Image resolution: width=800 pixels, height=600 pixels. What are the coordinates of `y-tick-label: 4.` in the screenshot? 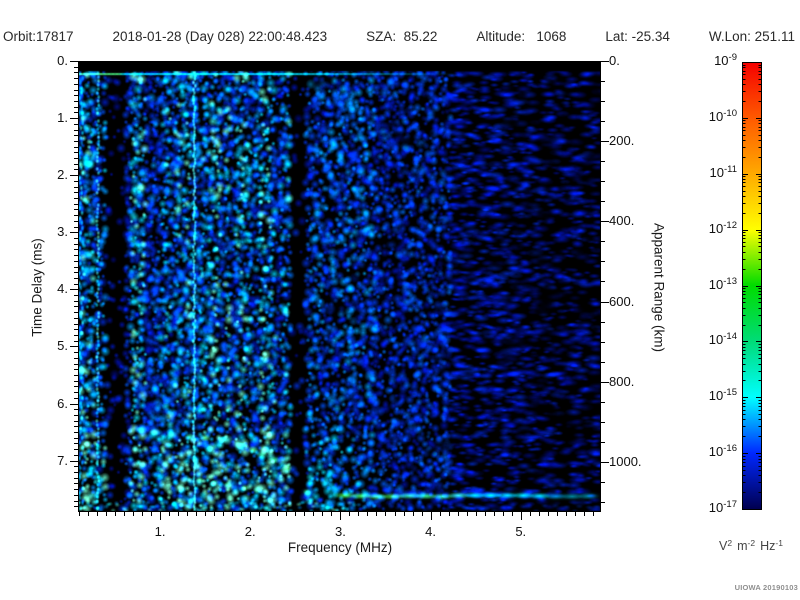 It's located at (62, 289).